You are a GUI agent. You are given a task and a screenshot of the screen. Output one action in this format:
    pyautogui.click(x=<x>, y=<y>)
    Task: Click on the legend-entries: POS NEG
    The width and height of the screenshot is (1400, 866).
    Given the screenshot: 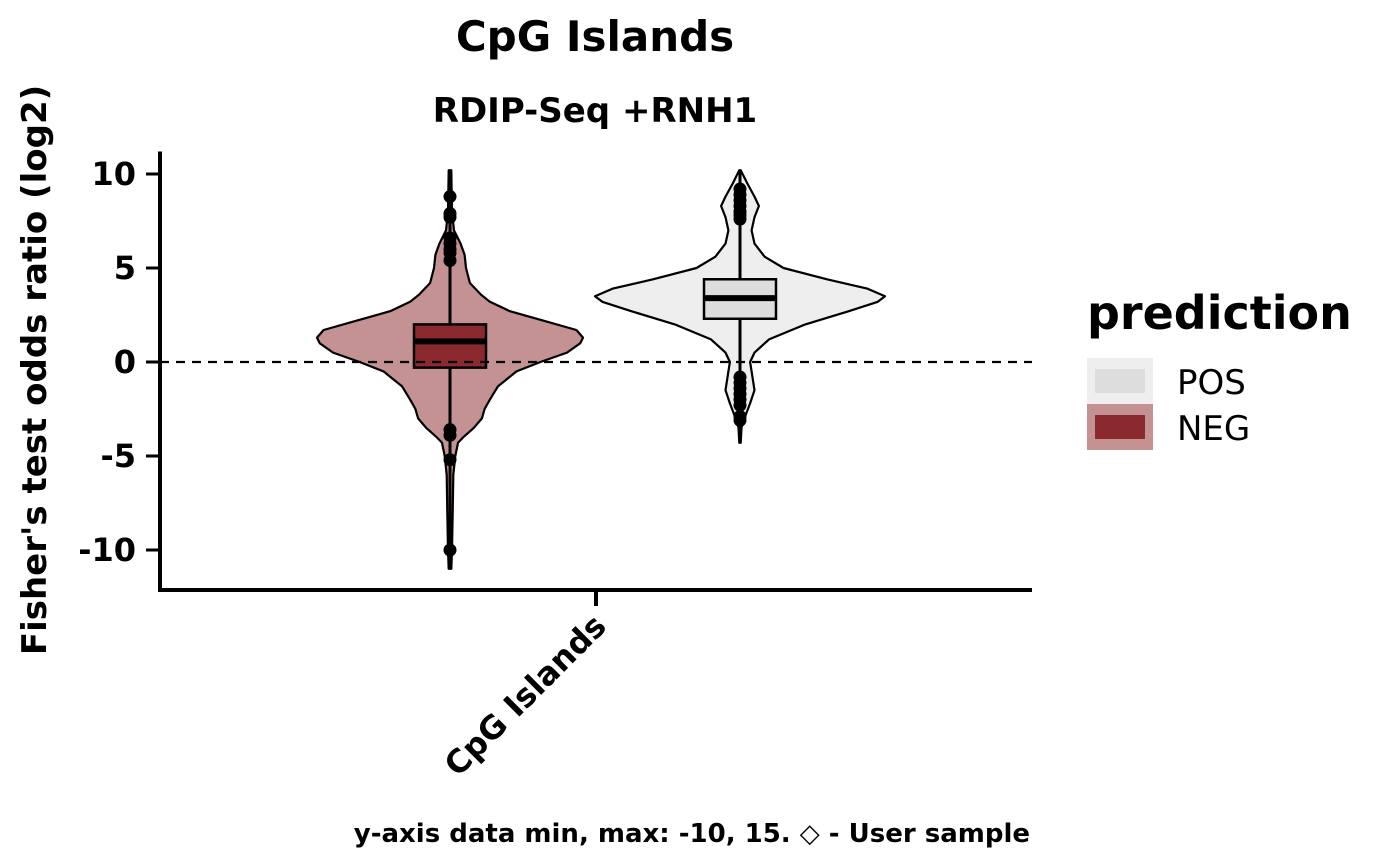 What is the action you would take?
    pyautogui.click(x=1168, y=404)
    